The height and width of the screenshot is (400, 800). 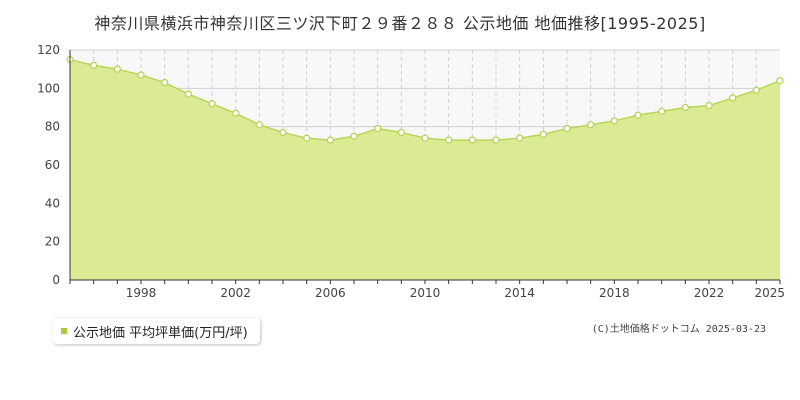 I want to click on y-tick-label: 120, so click(x=48, y=50).